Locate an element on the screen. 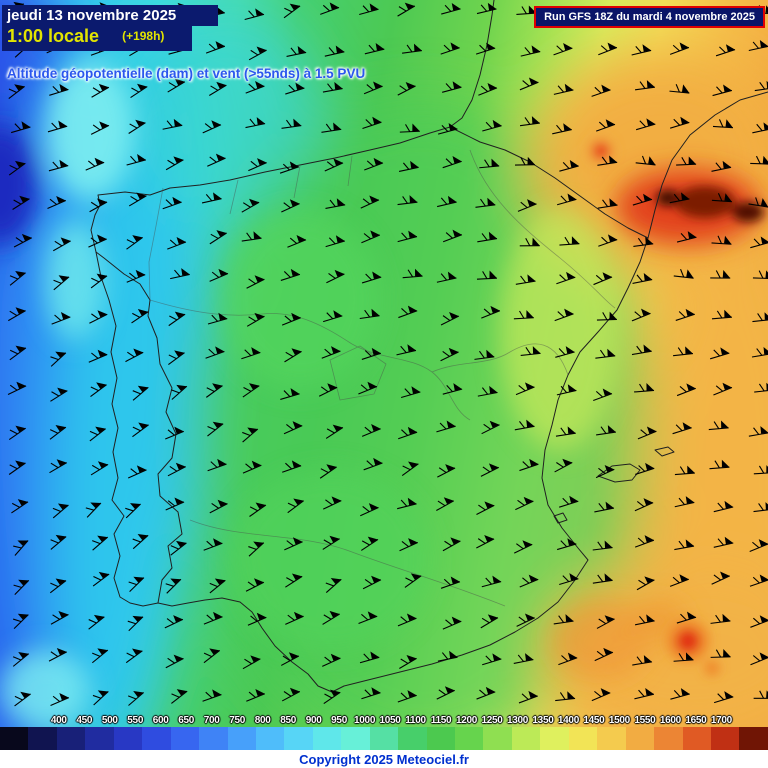  legend-bar is located at coordinates (384, 738).